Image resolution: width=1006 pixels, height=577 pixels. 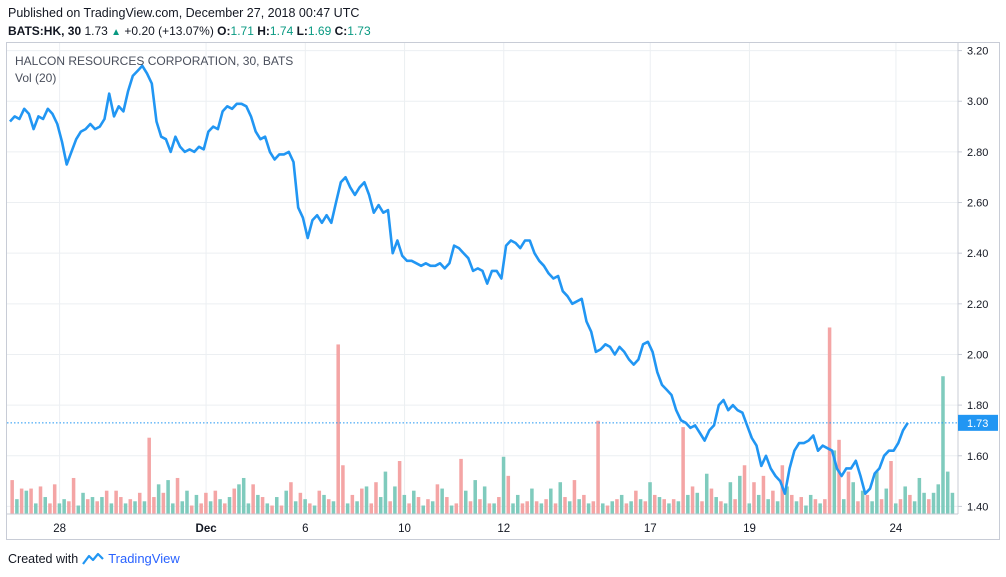 What do you see at coordinates (977, 406) in the screenshot?
I see `y-tick-label: 1.80` at bounding box center [977, 406].